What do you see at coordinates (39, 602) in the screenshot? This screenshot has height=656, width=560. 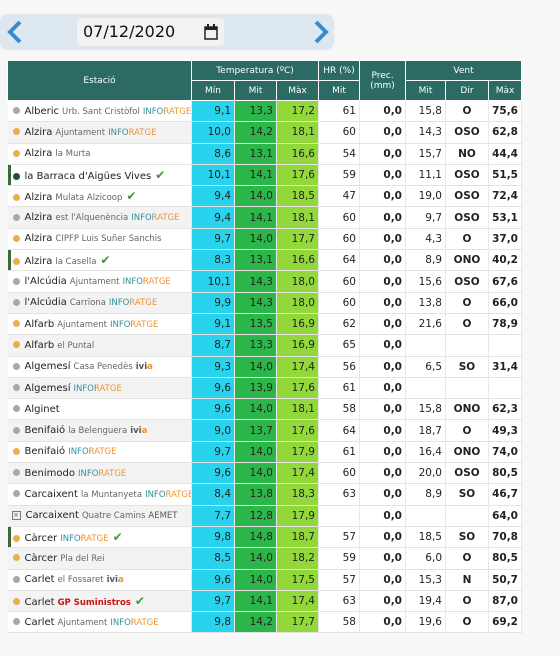 I see `station-name: Carlet` at bounding box center [39, 602].